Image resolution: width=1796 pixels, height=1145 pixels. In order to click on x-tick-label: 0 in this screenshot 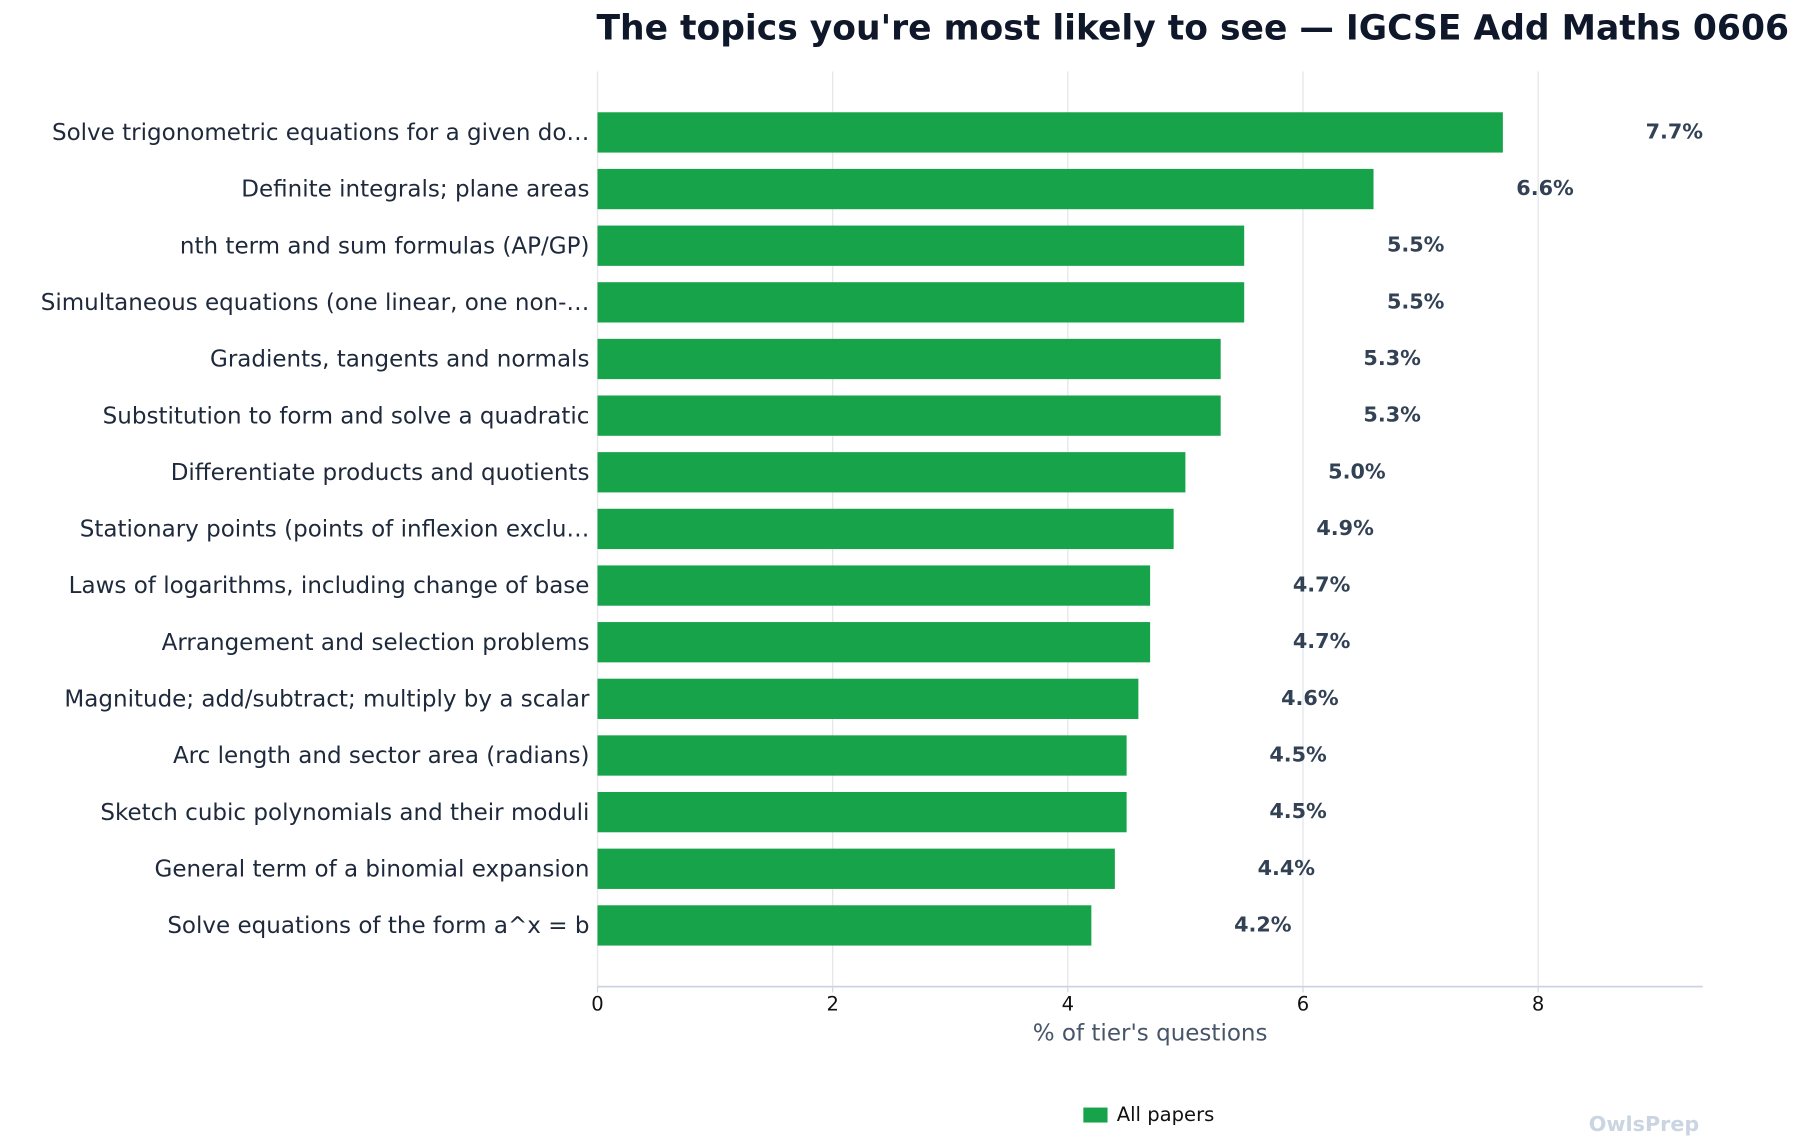, I will do `click(597, 1004)`.